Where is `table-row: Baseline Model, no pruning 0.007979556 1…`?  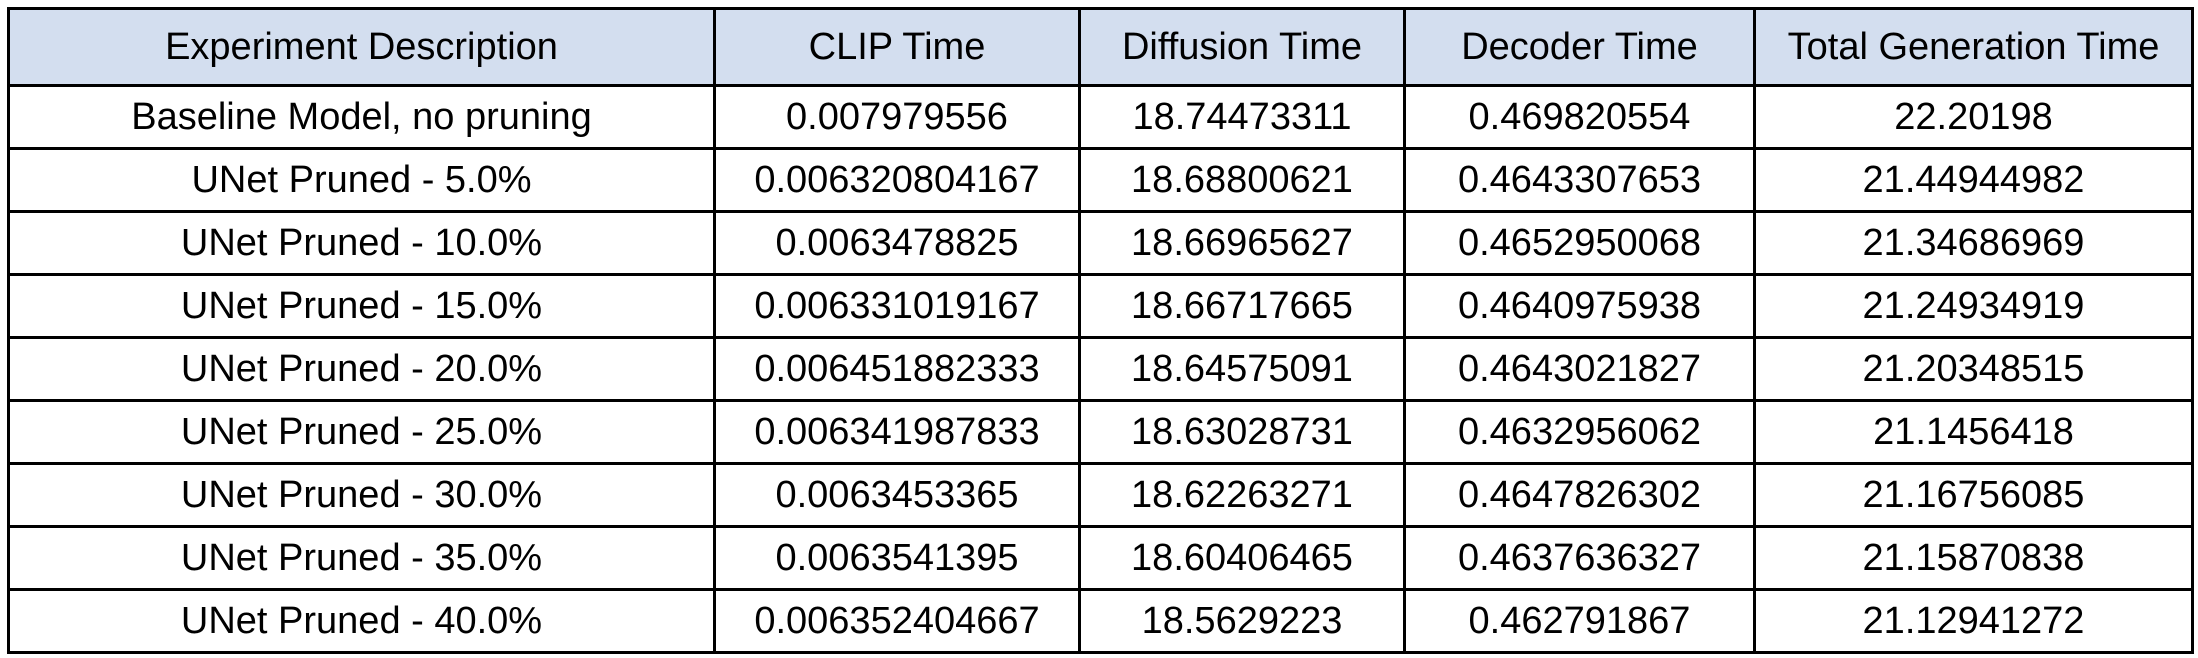
table-row: Baseline Model, no pruning 0.007979556 1… is located at coordinates (1100, 117).